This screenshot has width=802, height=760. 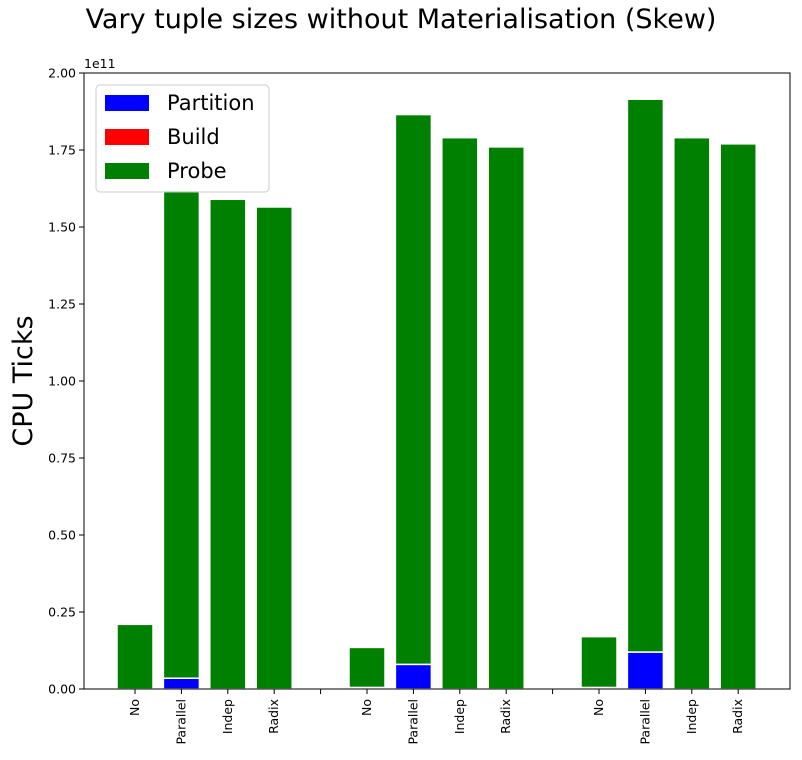 What do you see at coordinates (100, 63) in the screenshot?
I see `y-offset-text: 1e11` at bounding box center [100, 63].